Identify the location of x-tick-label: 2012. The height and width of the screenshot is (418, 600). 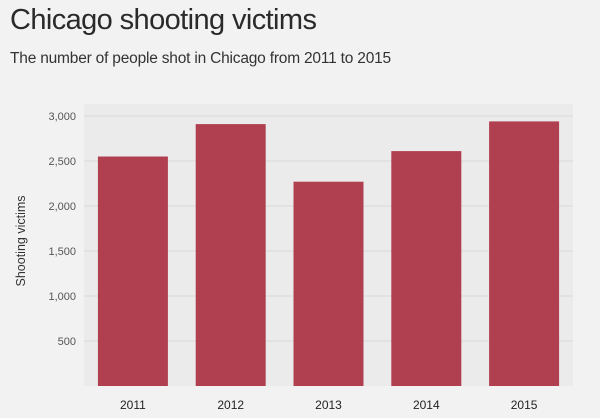
(230, 405).